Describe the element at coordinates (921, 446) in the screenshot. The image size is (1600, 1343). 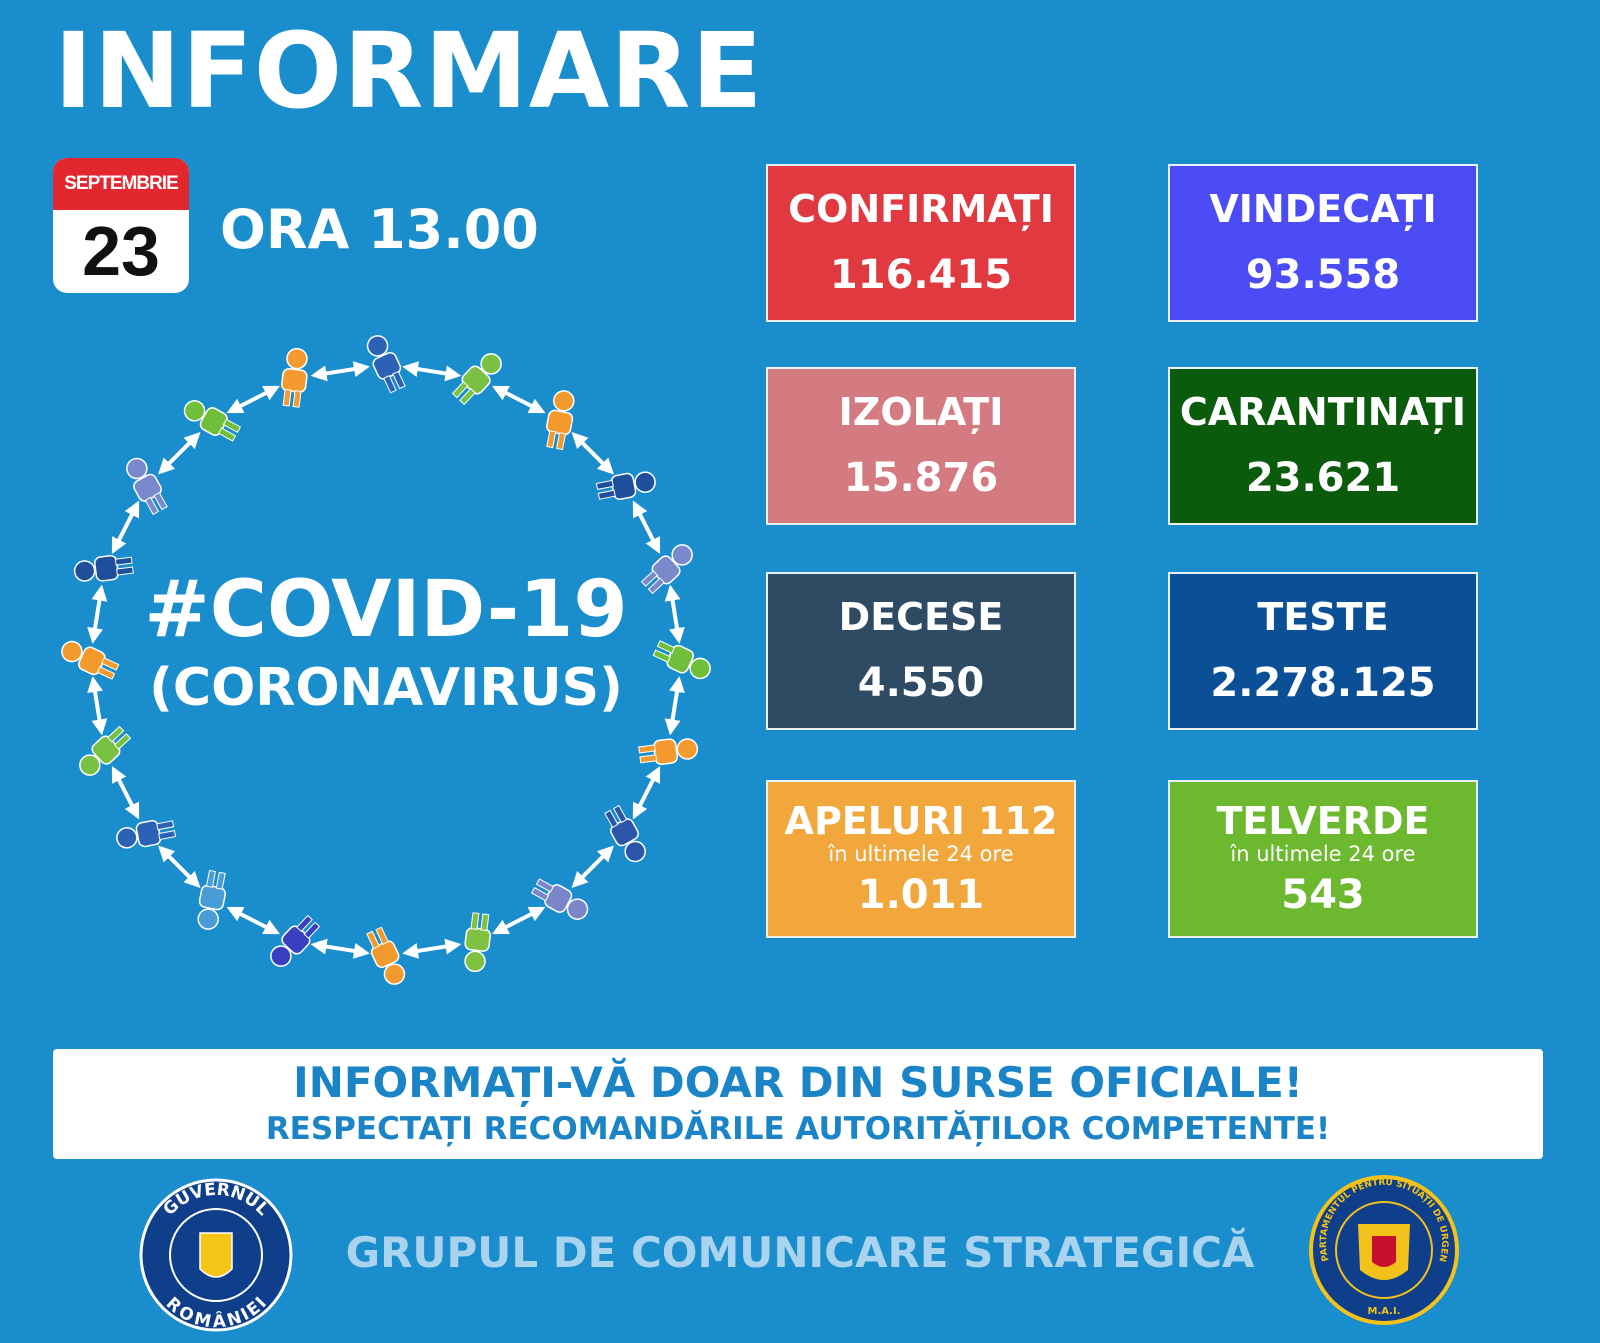
I see `stat-box: IZOLAȚI 15.876` at that location.